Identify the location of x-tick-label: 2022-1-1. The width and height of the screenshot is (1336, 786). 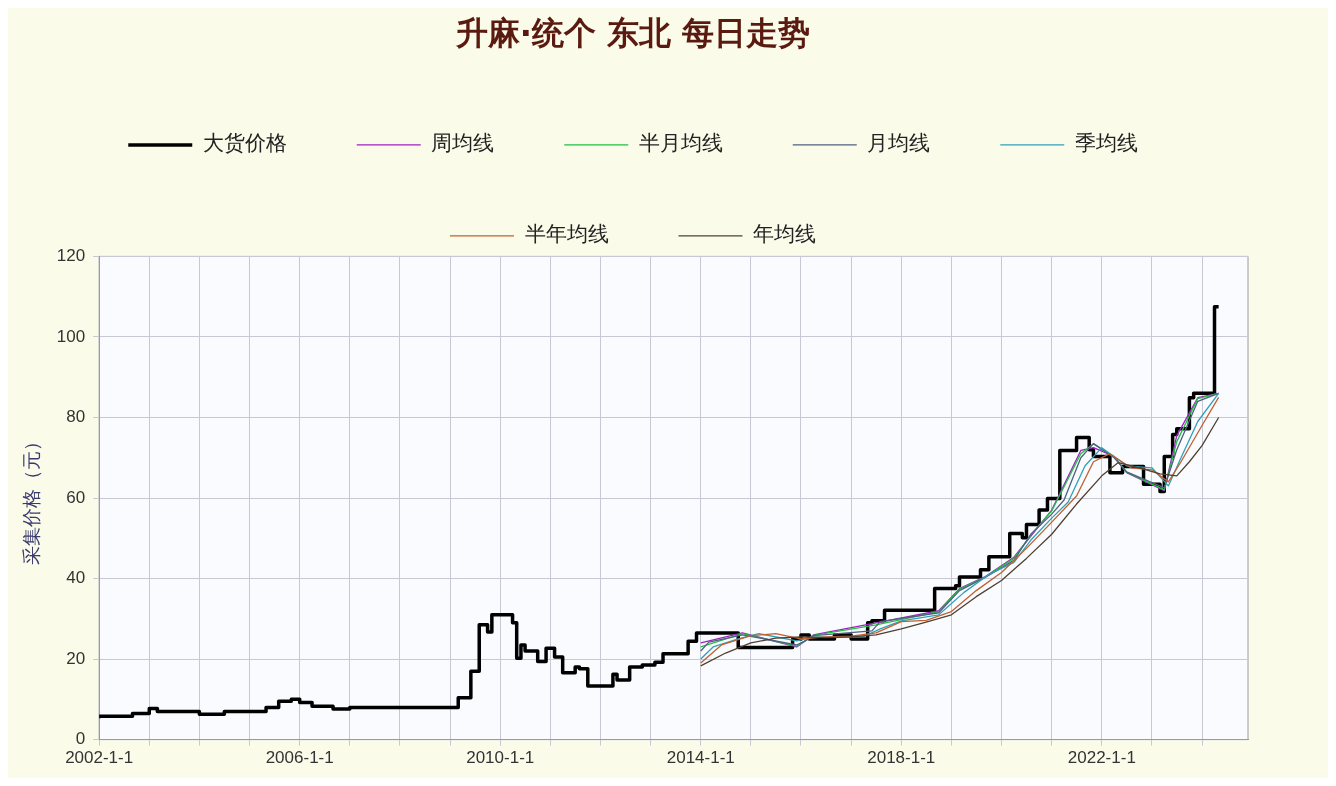
(1101, 758).